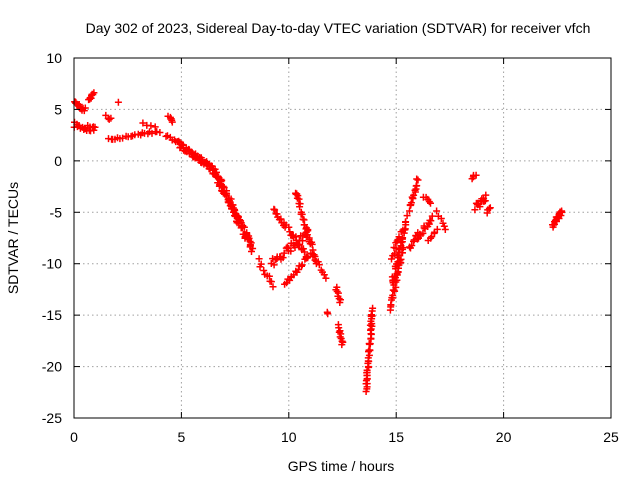  What do you see at coordinates (611, 437) in the screenshot?
I see `x-tick-label: 25` at bounding box center [611, 437].